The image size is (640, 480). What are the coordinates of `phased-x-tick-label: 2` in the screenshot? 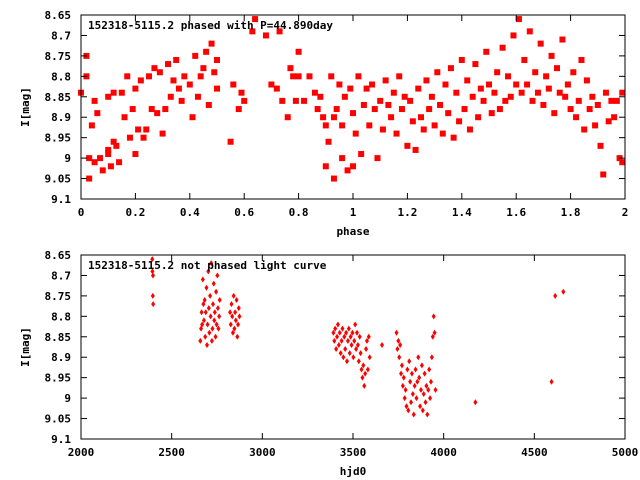 It's located at (625, 212).